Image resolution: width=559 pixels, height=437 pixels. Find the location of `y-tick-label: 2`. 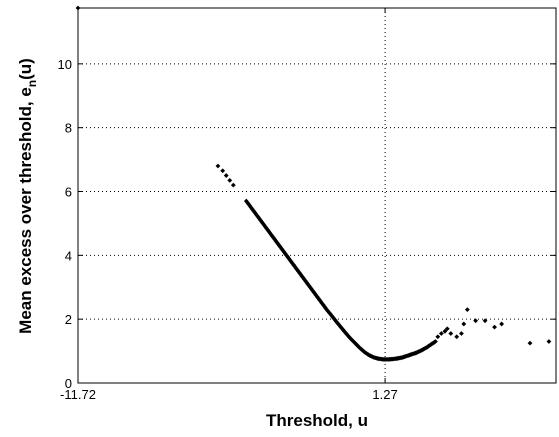

y-tick-label: 2 is located at coordinates (68, 319).